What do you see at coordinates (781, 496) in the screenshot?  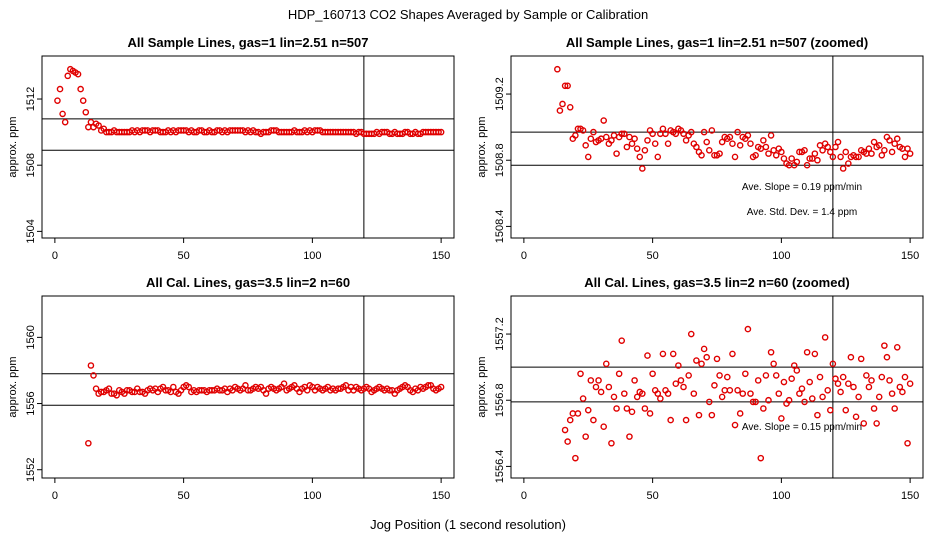 I see `x-tick-label: 100` at bounding box center [781, 496].